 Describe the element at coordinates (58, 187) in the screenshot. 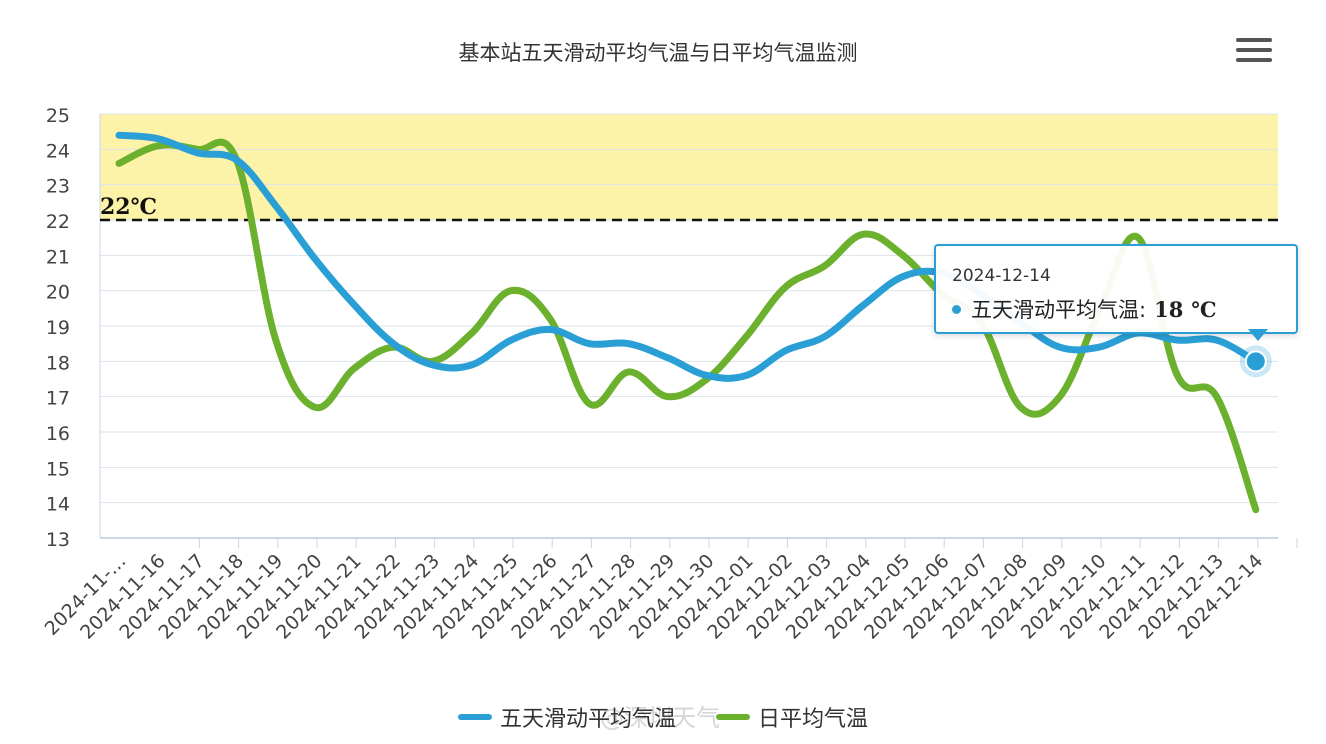

I see `y-tick-label: 23` at that location.